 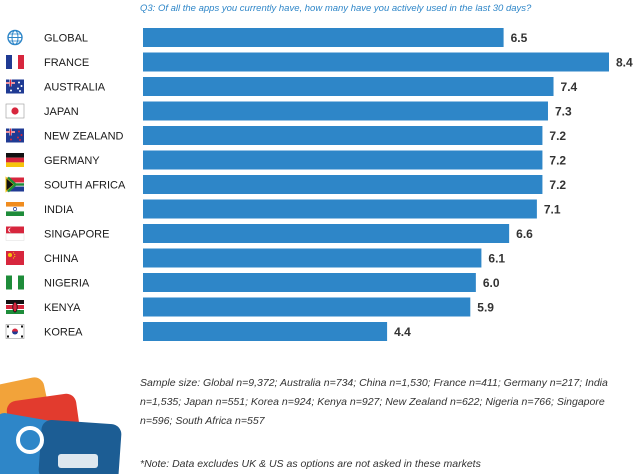 What do you see at coordinates (15, 160) in the screenshot?
I see `germany-flag` at bounding box center [15, 160].